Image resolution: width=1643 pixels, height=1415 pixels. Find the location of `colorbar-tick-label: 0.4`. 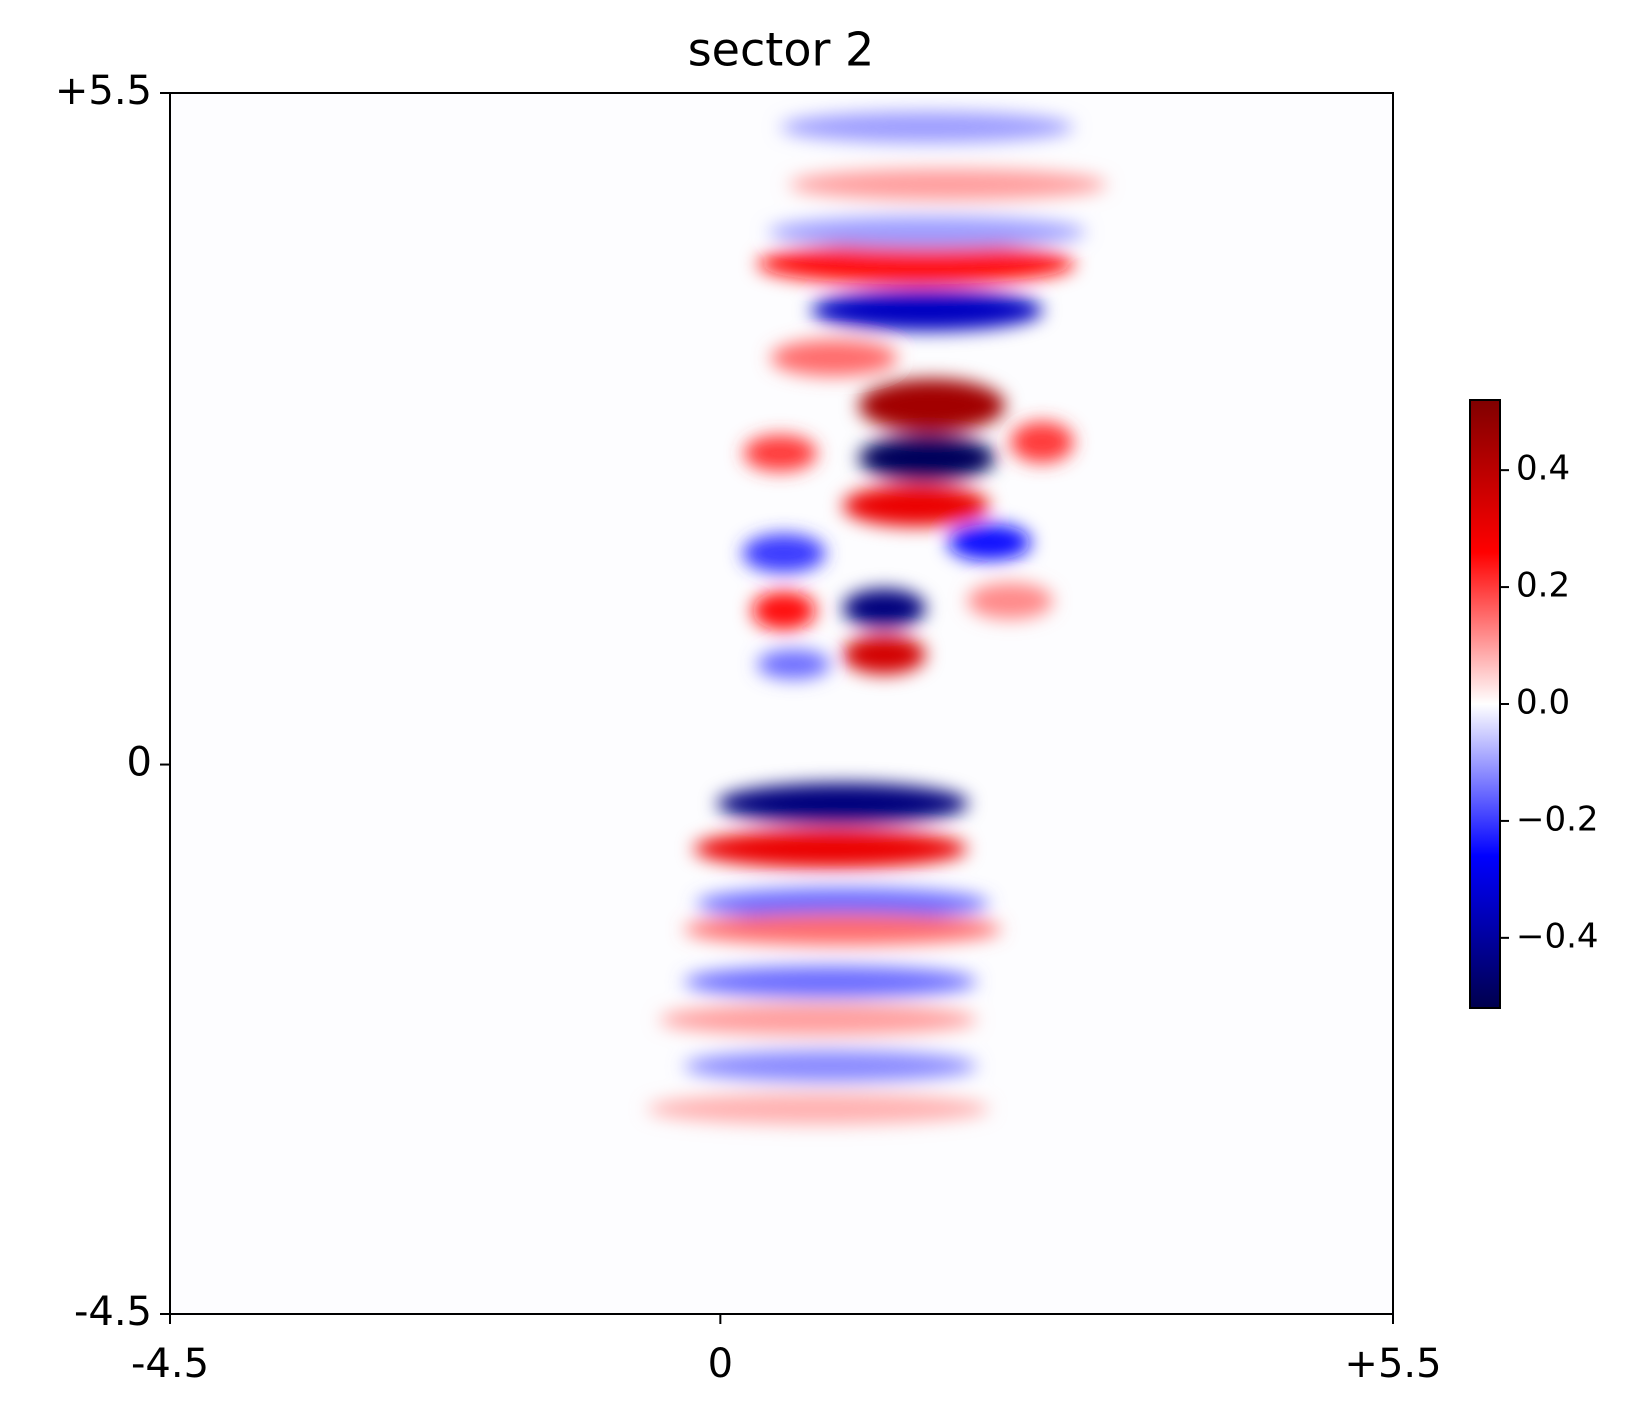

colorbar-tick-label: 0.4 is located at coordinates (1543, 469).